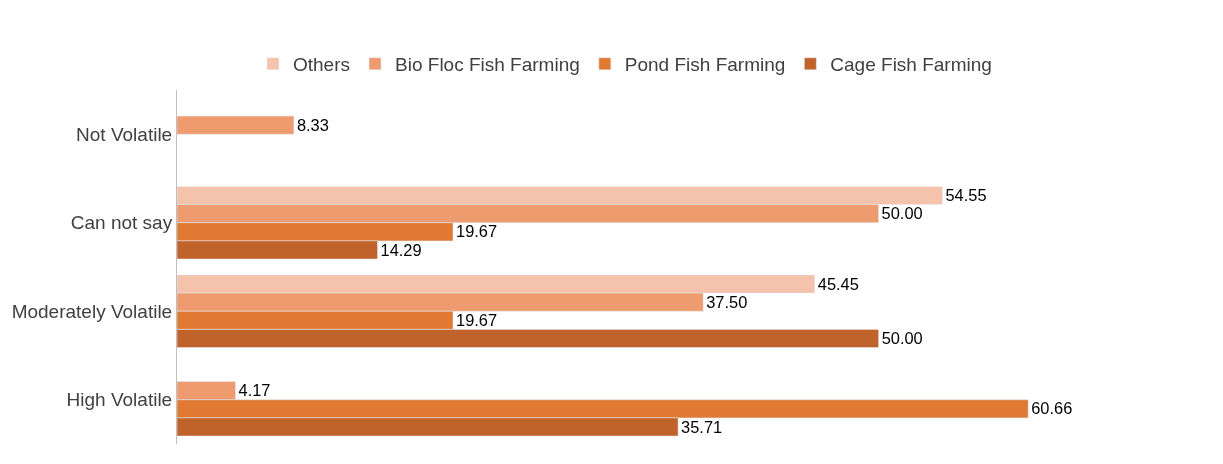  I want to click on bar, so click(236, 125).